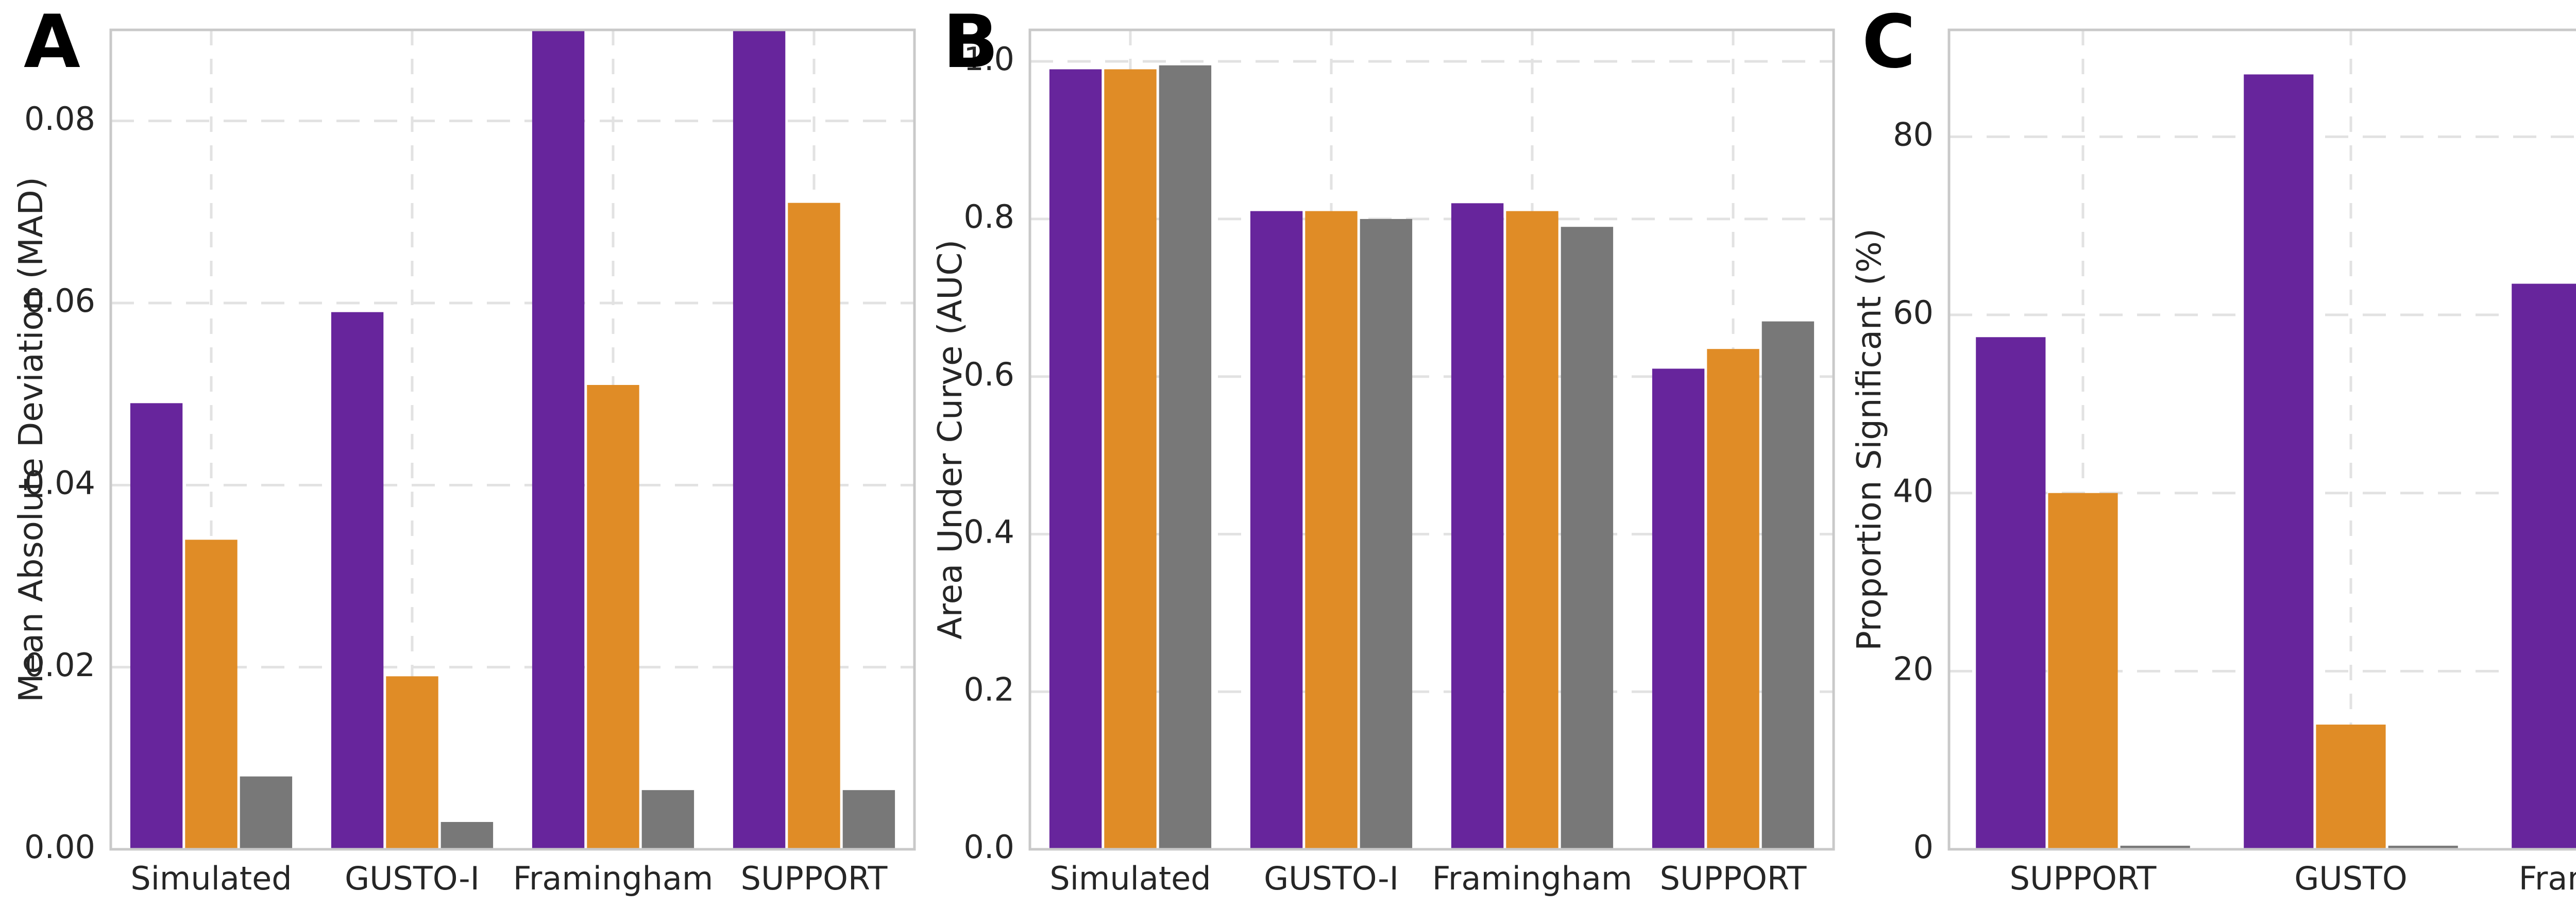 The height and width of the screenshot is (907, 2576). I want to click on x-category-label-A: GUSTO-I, so click(412, 879).